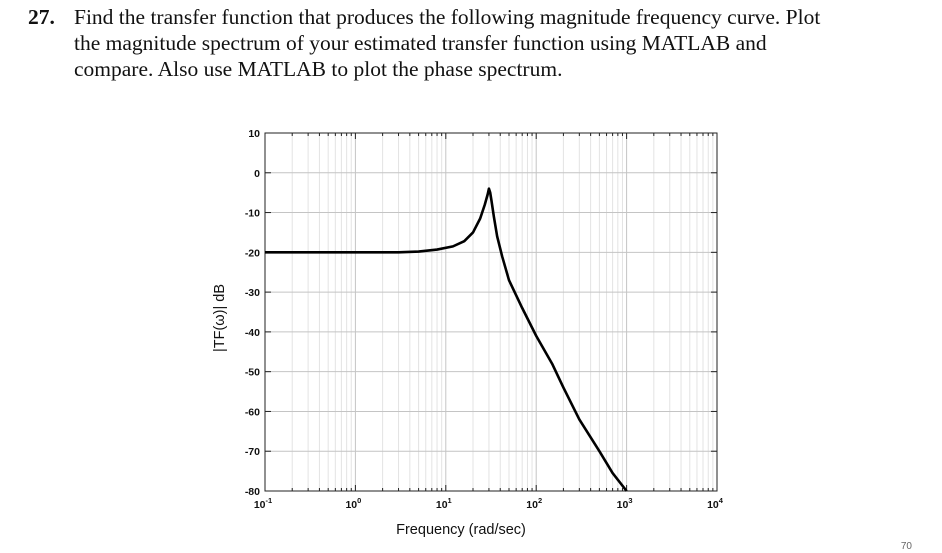 The width and height of the screenshot is (942, 553). What do you see at coordinates (534, 503) in the screenshot?
I see `x-tick-label: 10²` at bounding box center [534, 503].